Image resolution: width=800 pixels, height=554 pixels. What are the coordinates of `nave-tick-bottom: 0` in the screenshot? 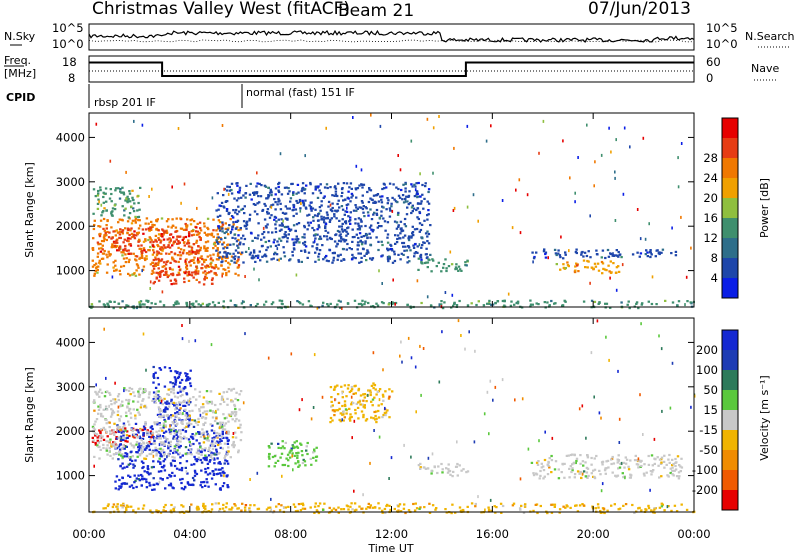 It's located at (709, 78).